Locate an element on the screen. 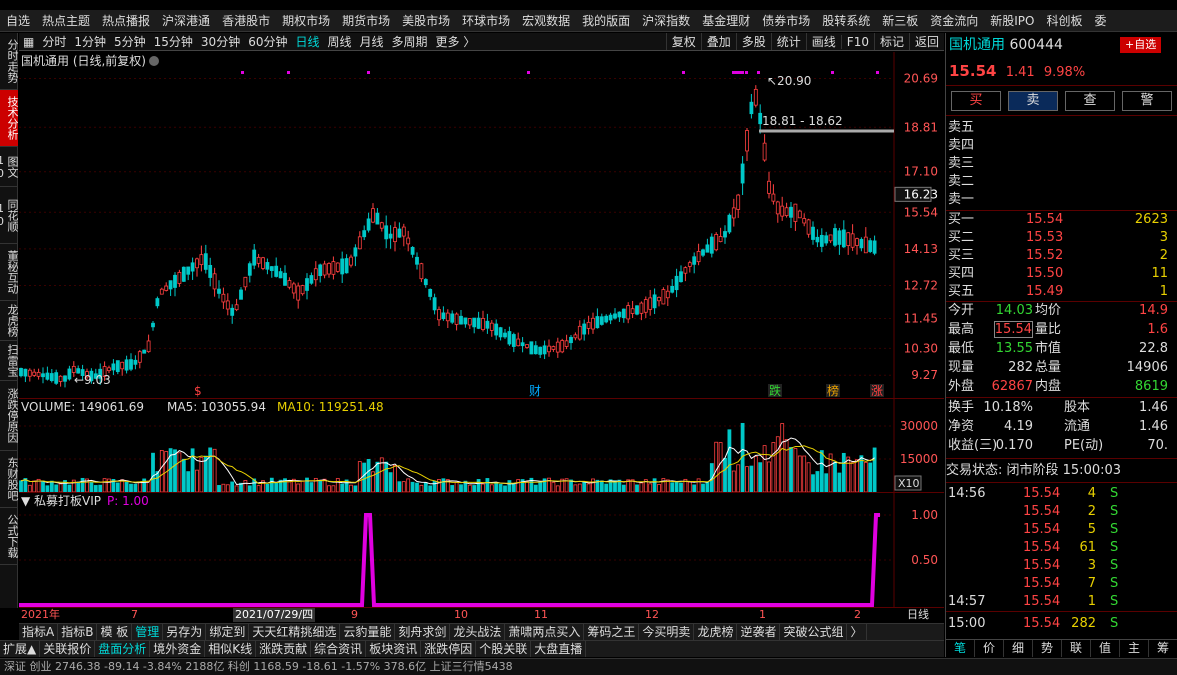 Image resolution: width=1177 pixels, height=675 pixels. left-tab: 图文10 is located at coordinates (9, 167).